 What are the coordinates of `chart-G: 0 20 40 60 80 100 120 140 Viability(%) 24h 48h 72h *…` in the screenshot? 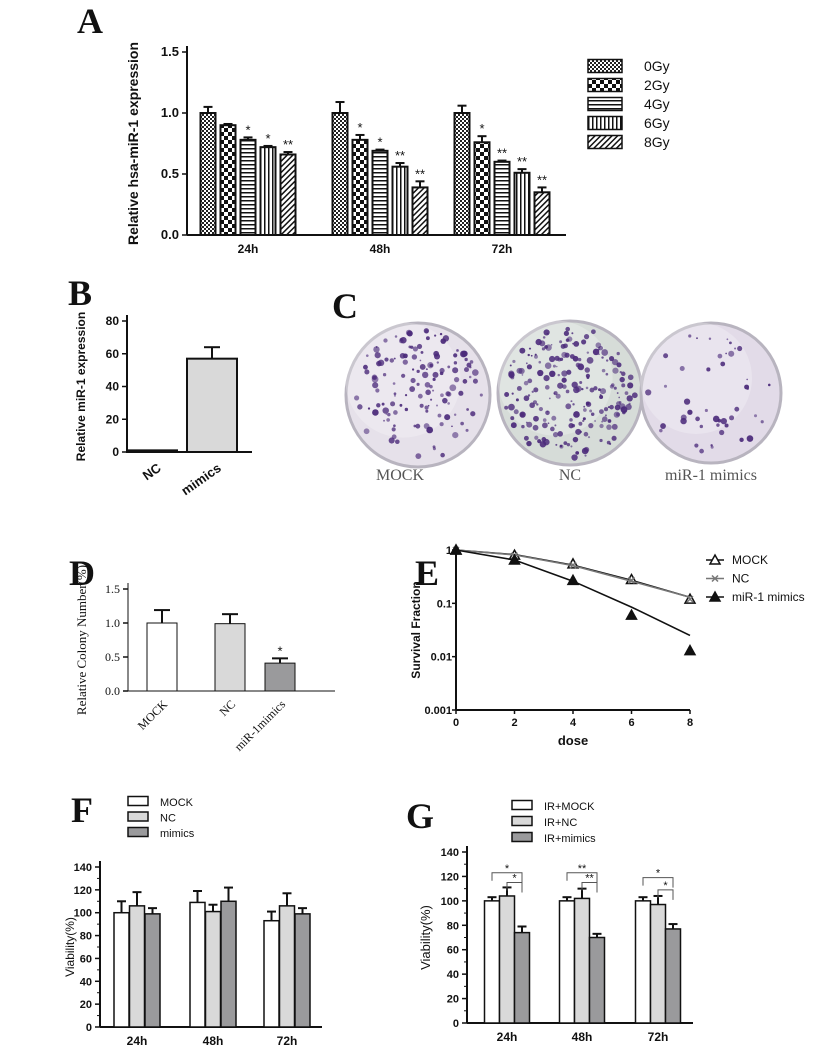 It's located at (555, 945).